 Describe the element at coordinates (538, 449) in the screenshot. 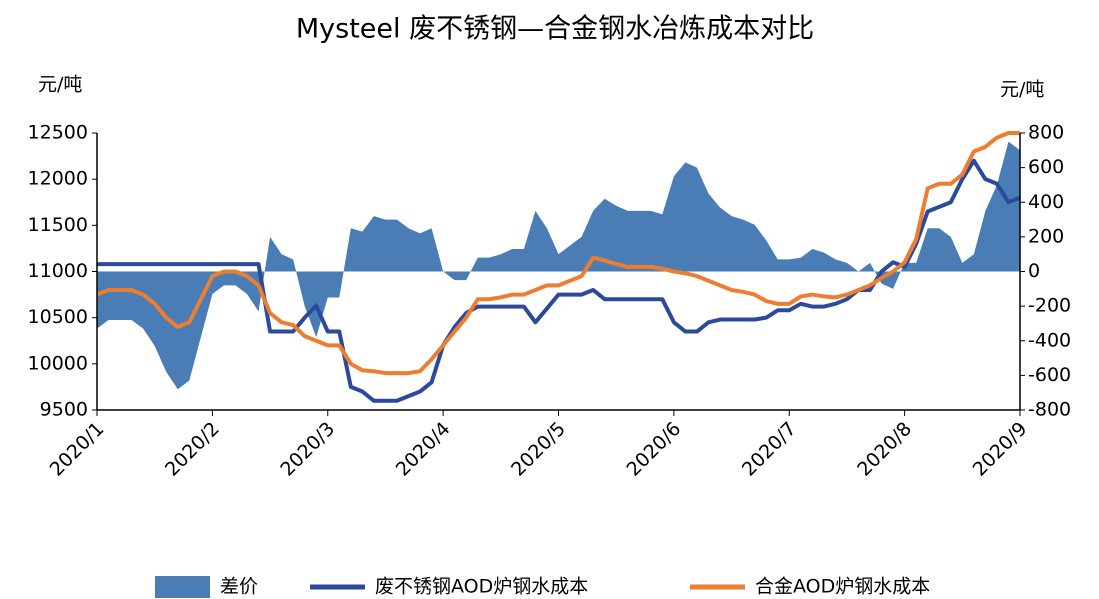

I see `x-tick-label: 2020/5` at that location.